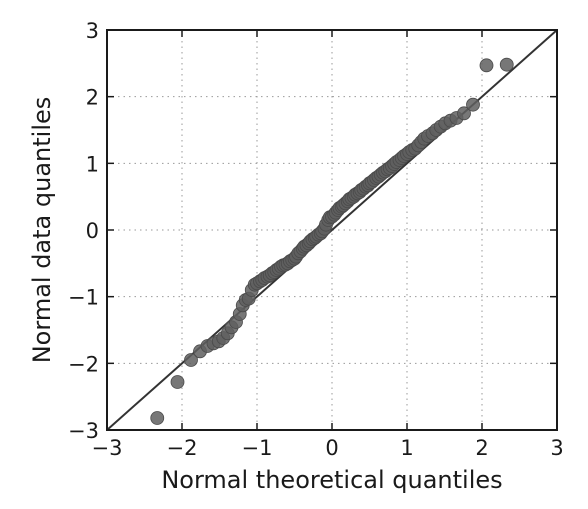 The width and height of the screenshot is (588, 509). What do you see at coordinates (331, 480) in the screenshot?
I see `x-axis-label: Normal theoretical quantiles` at bounding box center [331, 480].